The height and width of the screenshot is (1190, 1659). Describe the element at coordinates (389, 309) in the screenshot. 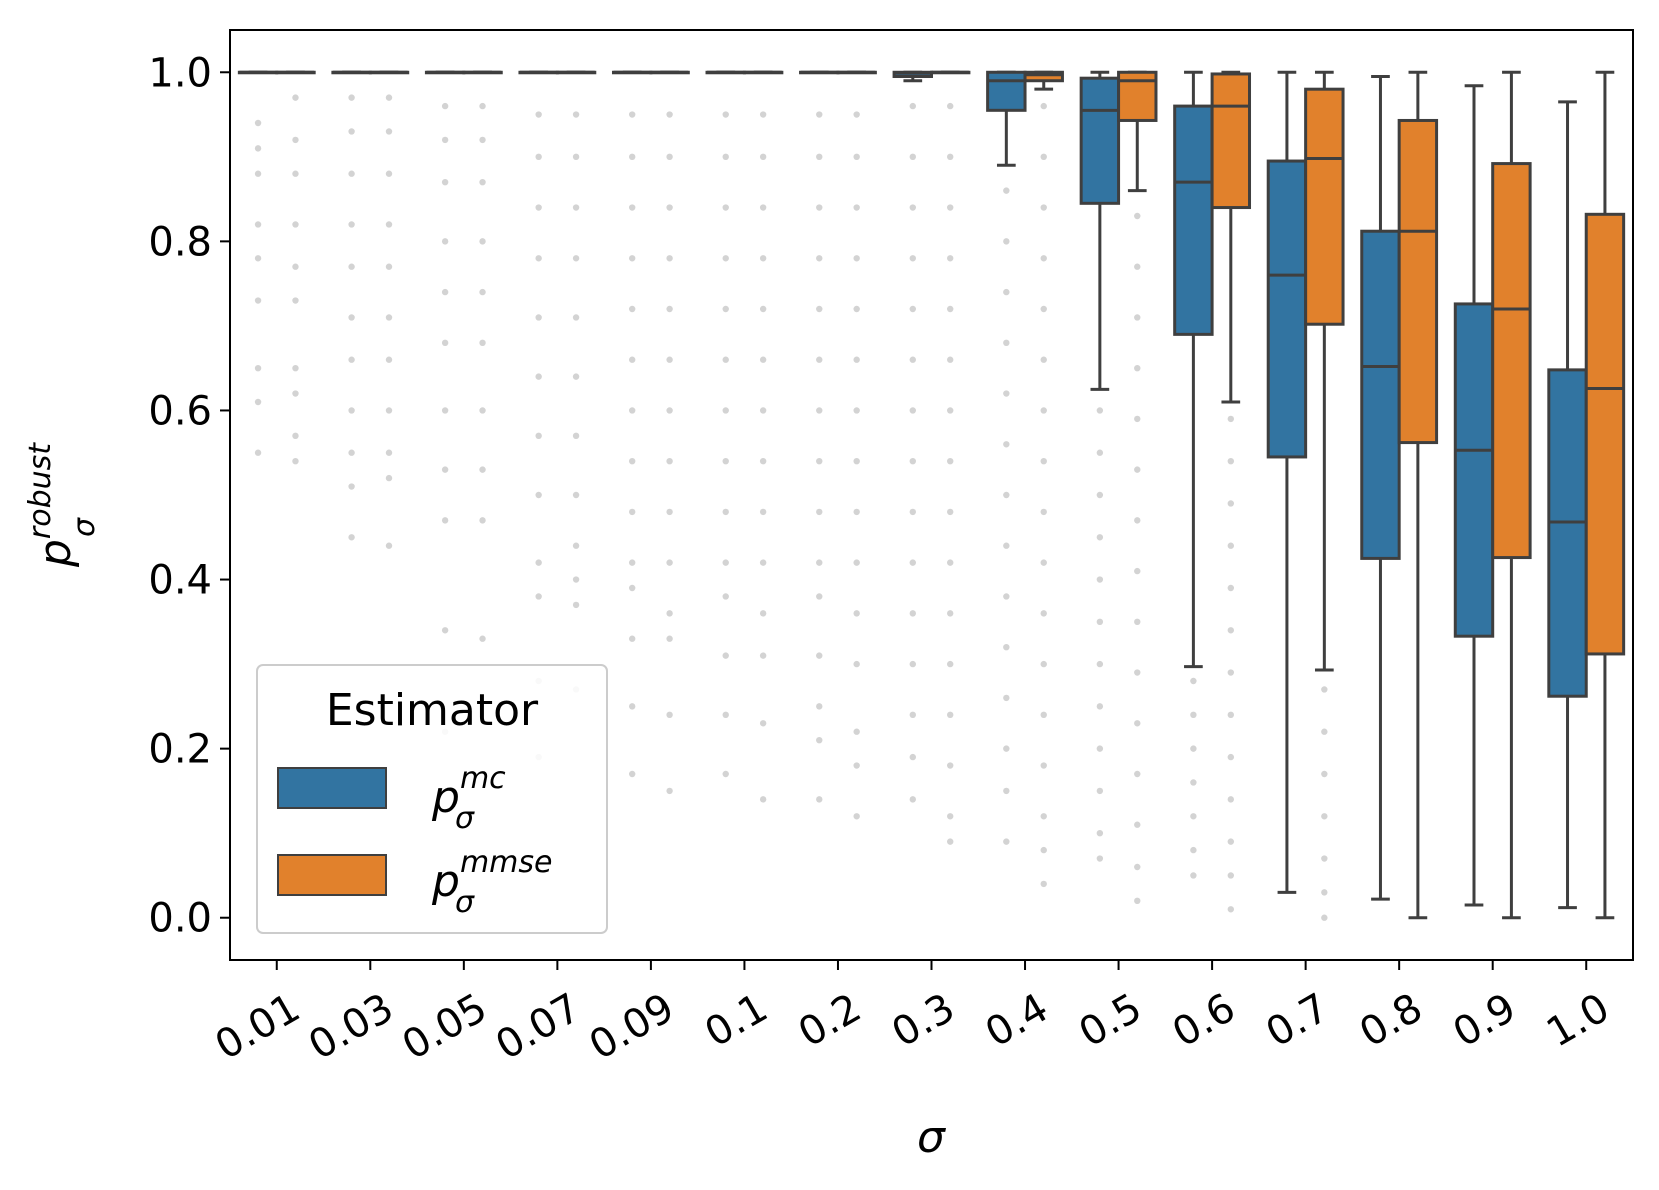

I see `box-mmse-0.03` at that location.